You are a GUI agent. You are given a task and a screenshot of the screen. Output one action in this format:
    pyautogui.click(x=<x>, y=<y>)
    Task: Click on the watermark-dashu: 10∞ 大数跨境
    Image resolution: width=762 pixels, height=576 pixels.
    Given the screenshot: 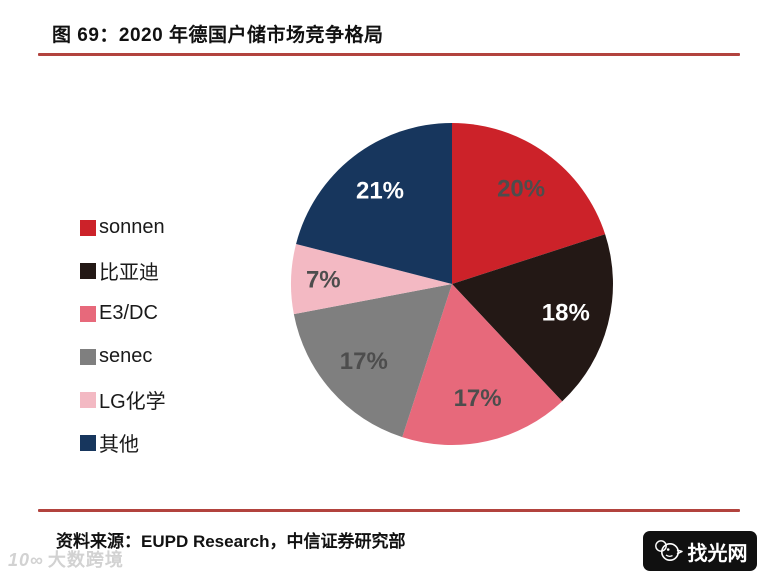 What is the action you would take?
    pyautogui.click(x=66, y=559)
    